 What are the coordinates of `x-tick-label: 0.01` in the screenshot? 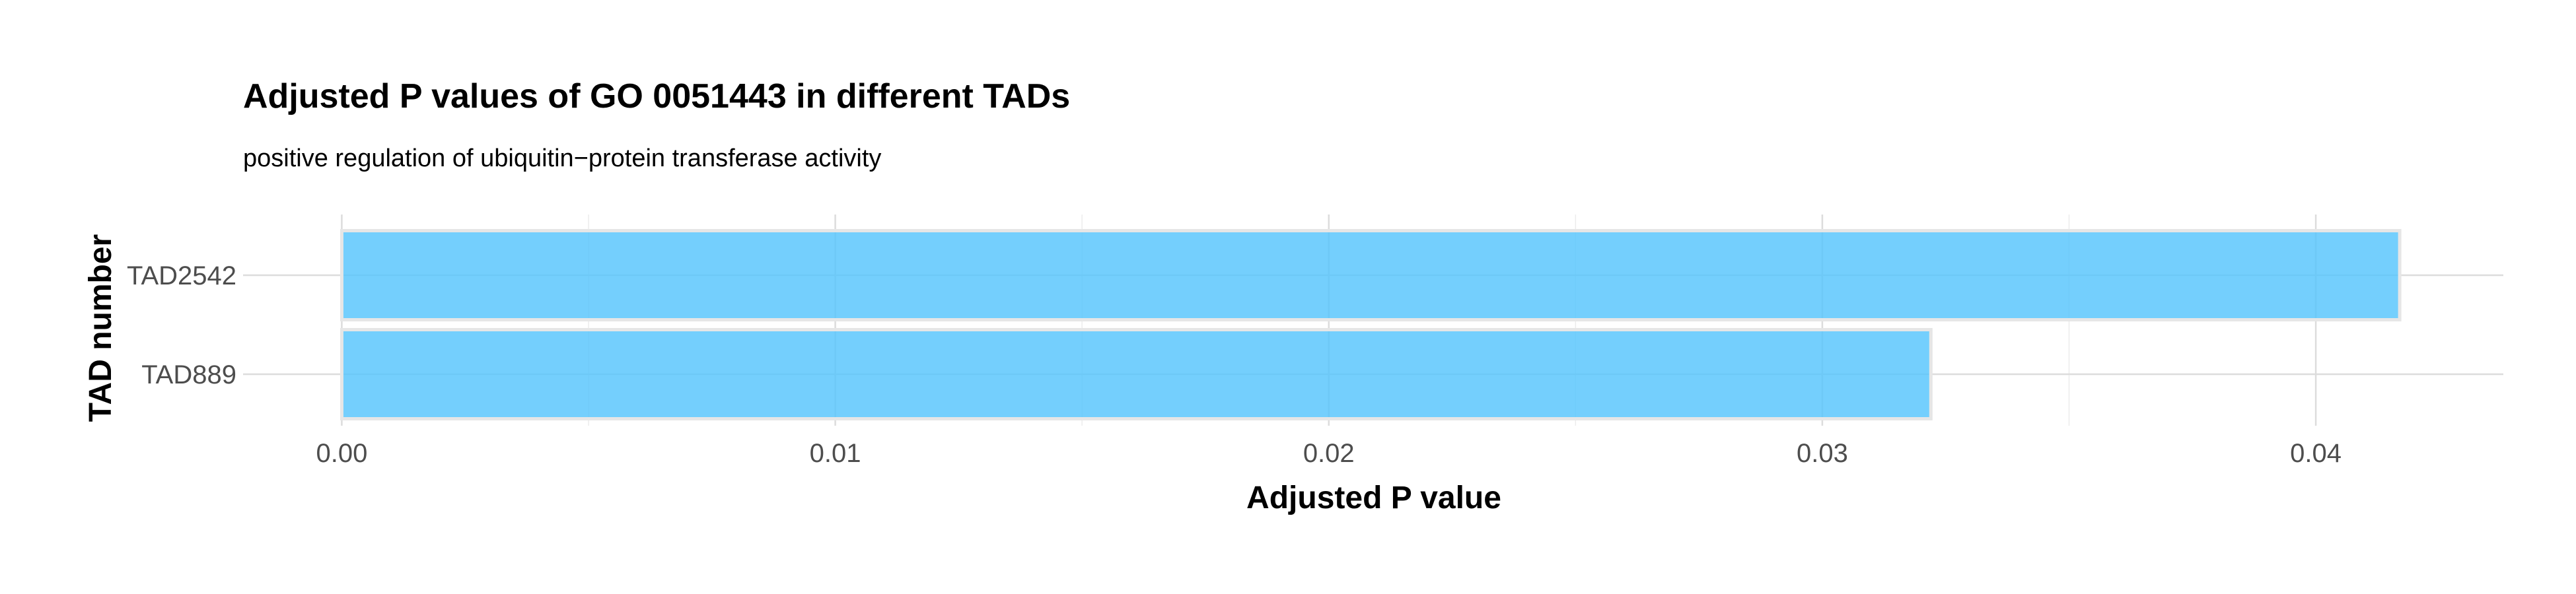 It's located at (835, 453).